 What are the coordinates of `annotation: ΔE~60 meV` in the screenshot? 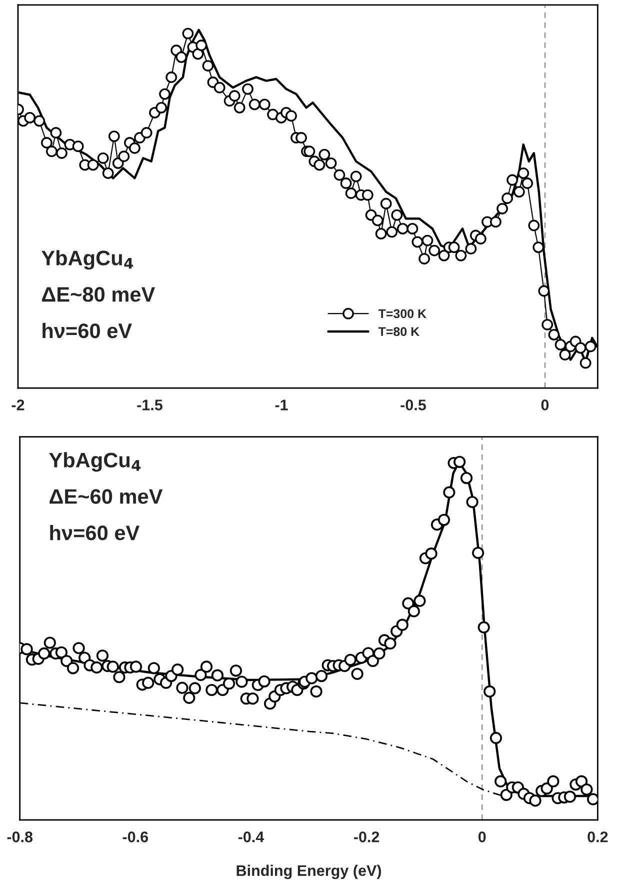 It's located at (106, 496).